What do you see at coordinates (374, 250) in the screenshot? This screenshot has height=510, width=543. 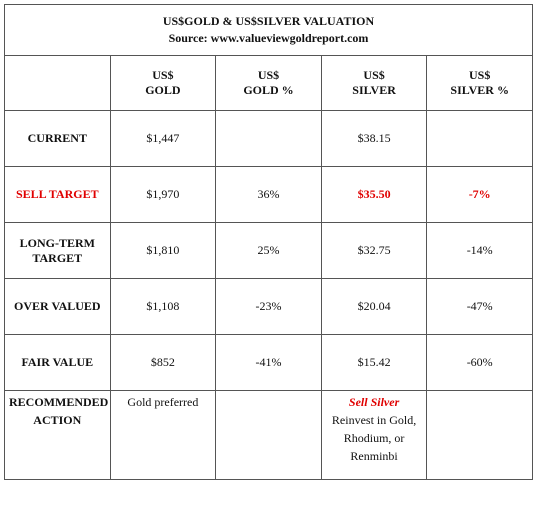 I see `cell: $32.75` at bounding box center [374, 250].